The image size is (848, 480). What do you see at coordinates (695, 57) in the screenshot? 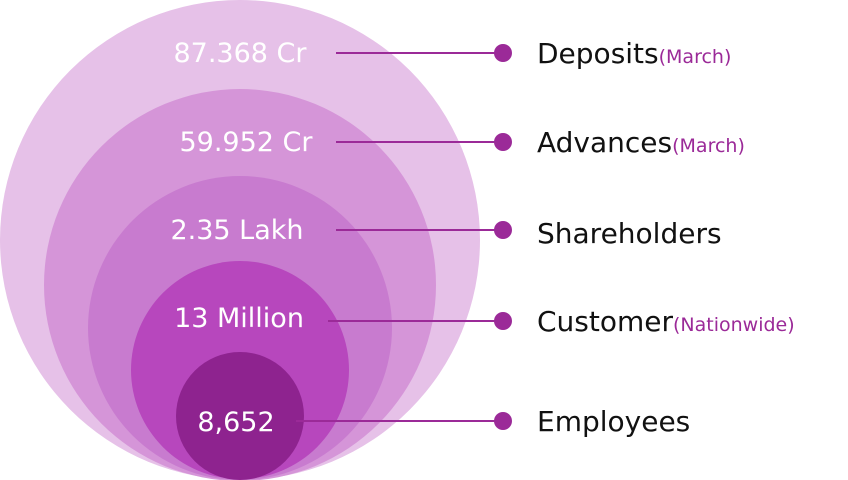
I see `label-deposits-qualifier: (March)` at bounding box center [695, 57].